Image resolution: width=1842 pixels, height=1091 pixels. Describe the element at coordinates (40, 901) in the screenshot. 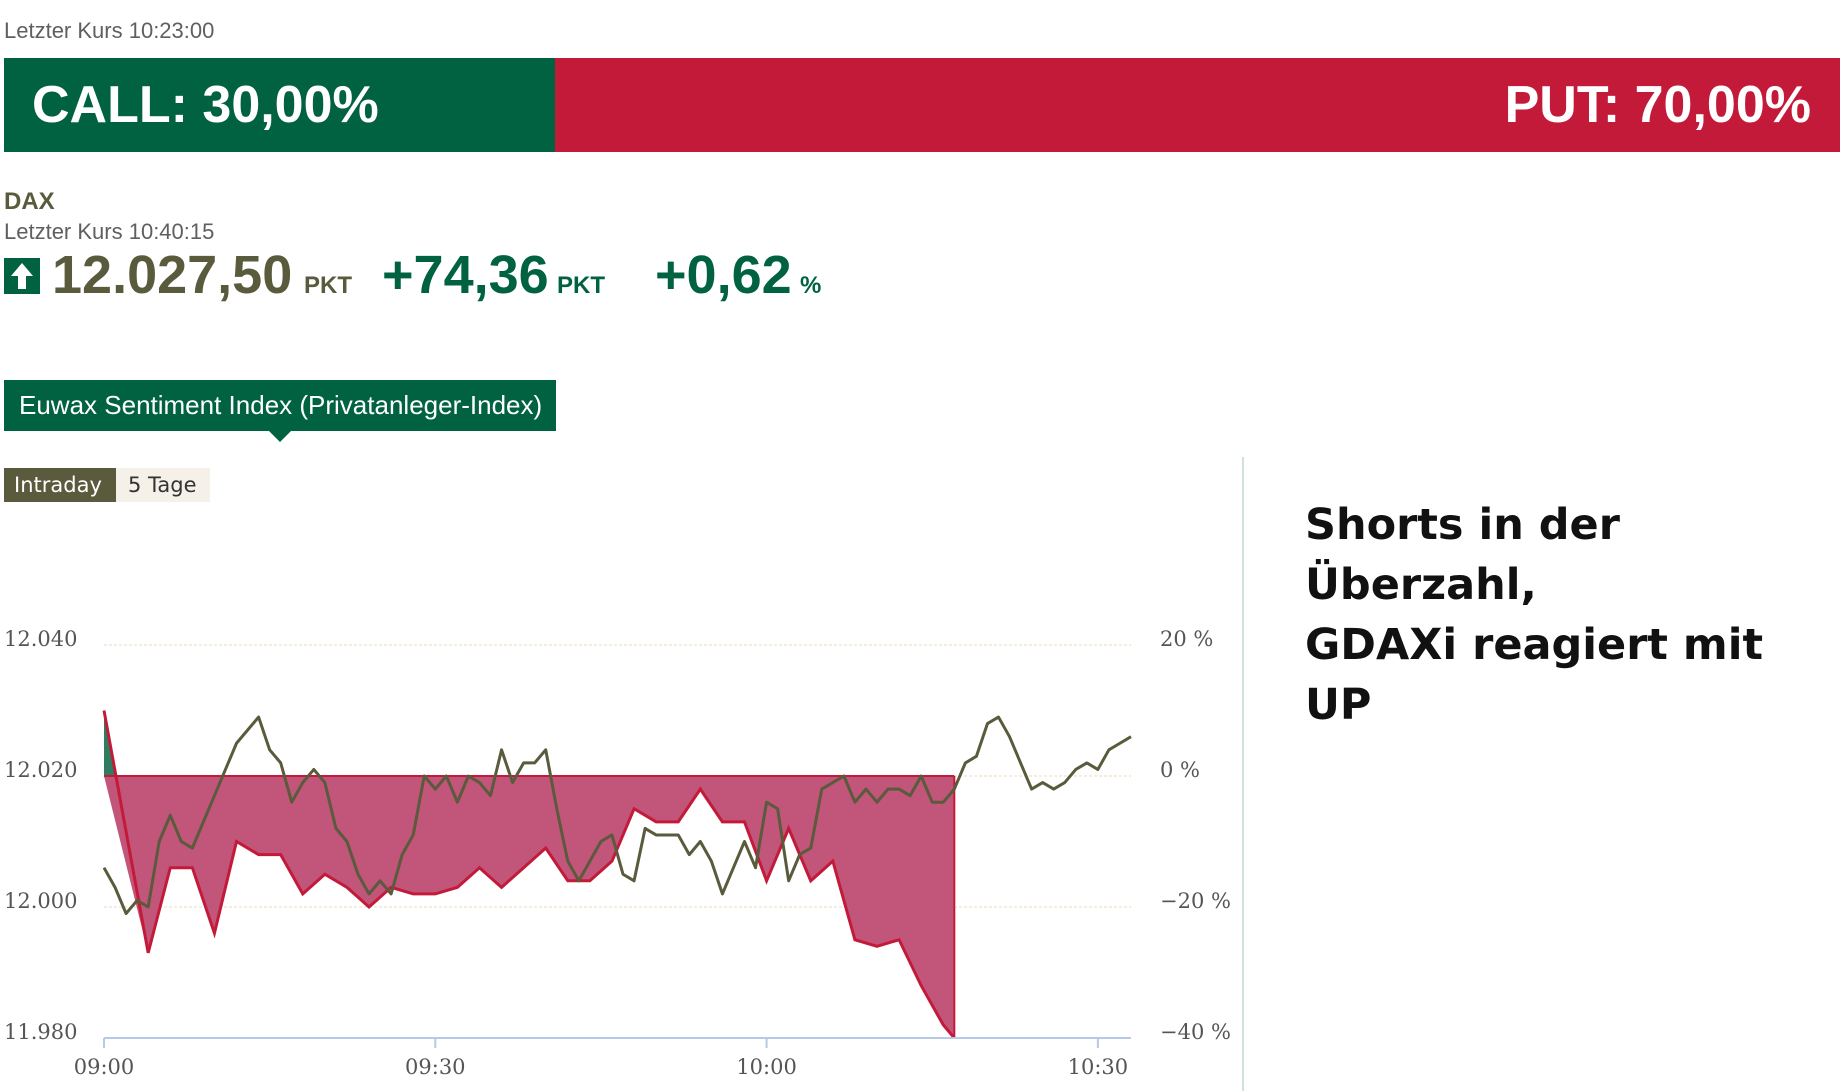

I see `left-tick-label: 12.000` at that location.